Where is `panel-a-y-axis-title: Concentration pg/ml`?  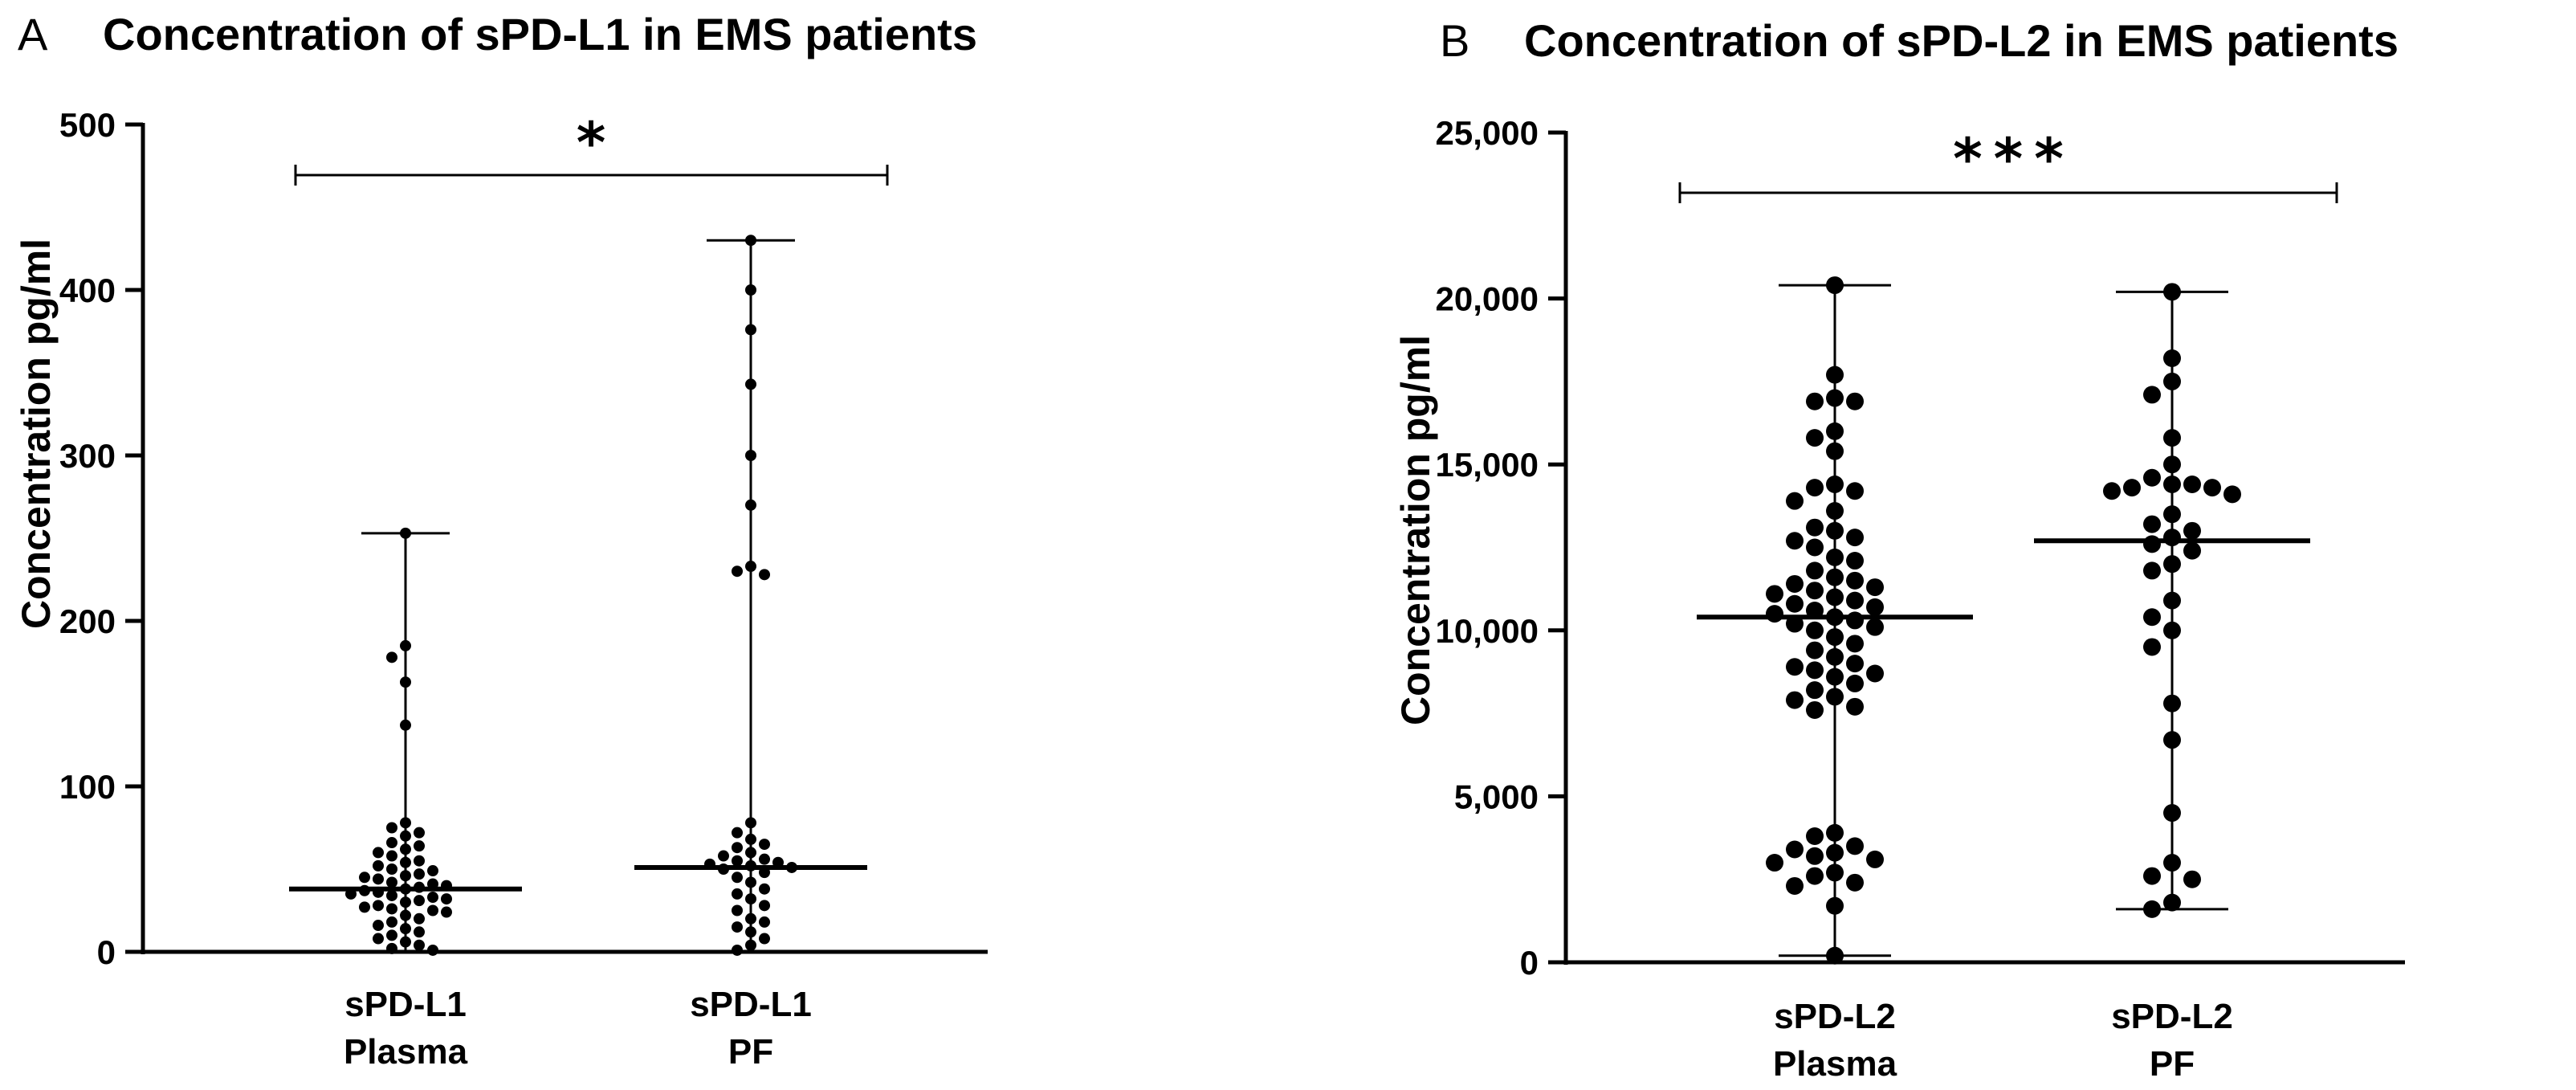
panel-a-y-axis-title: Concentration pg/ml is located at coordinates (36, 434).